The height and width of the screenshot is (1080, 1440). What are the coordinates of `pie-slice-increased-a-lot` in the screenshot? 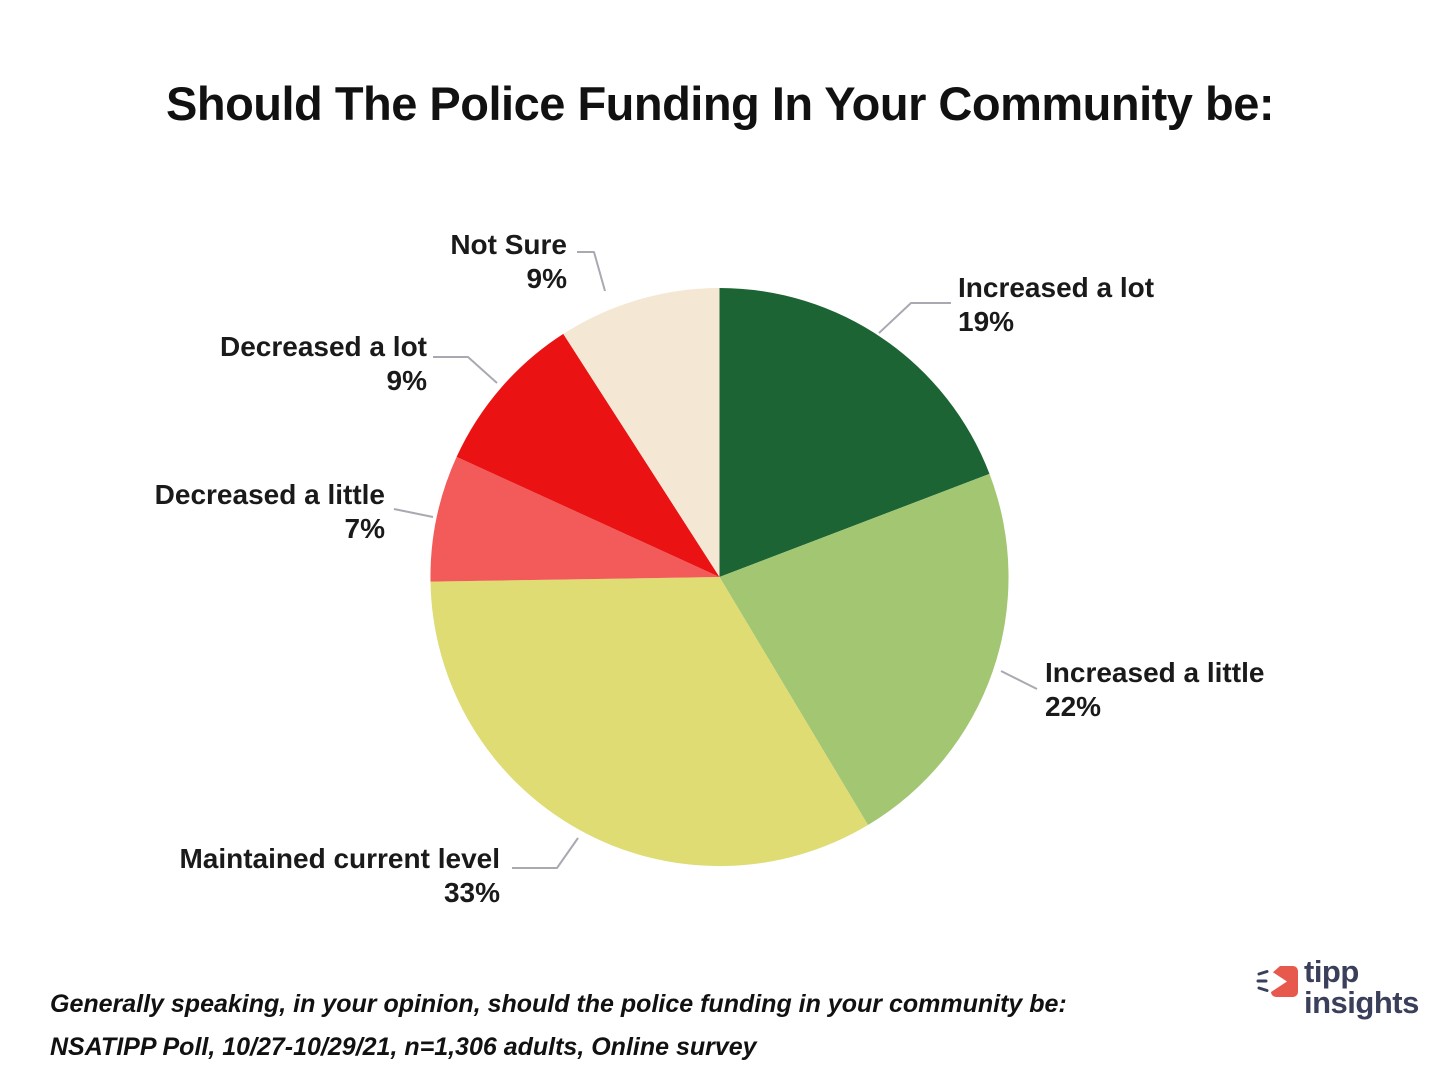 It's located at (854, 432).